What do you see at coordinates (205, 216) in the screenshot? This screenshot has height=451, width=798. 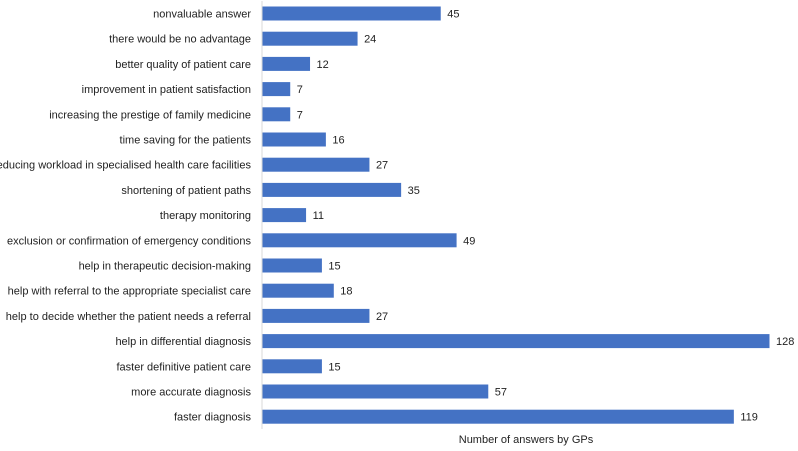 I see `category-label: therapy monitoring` at bounding box center [205, 216].